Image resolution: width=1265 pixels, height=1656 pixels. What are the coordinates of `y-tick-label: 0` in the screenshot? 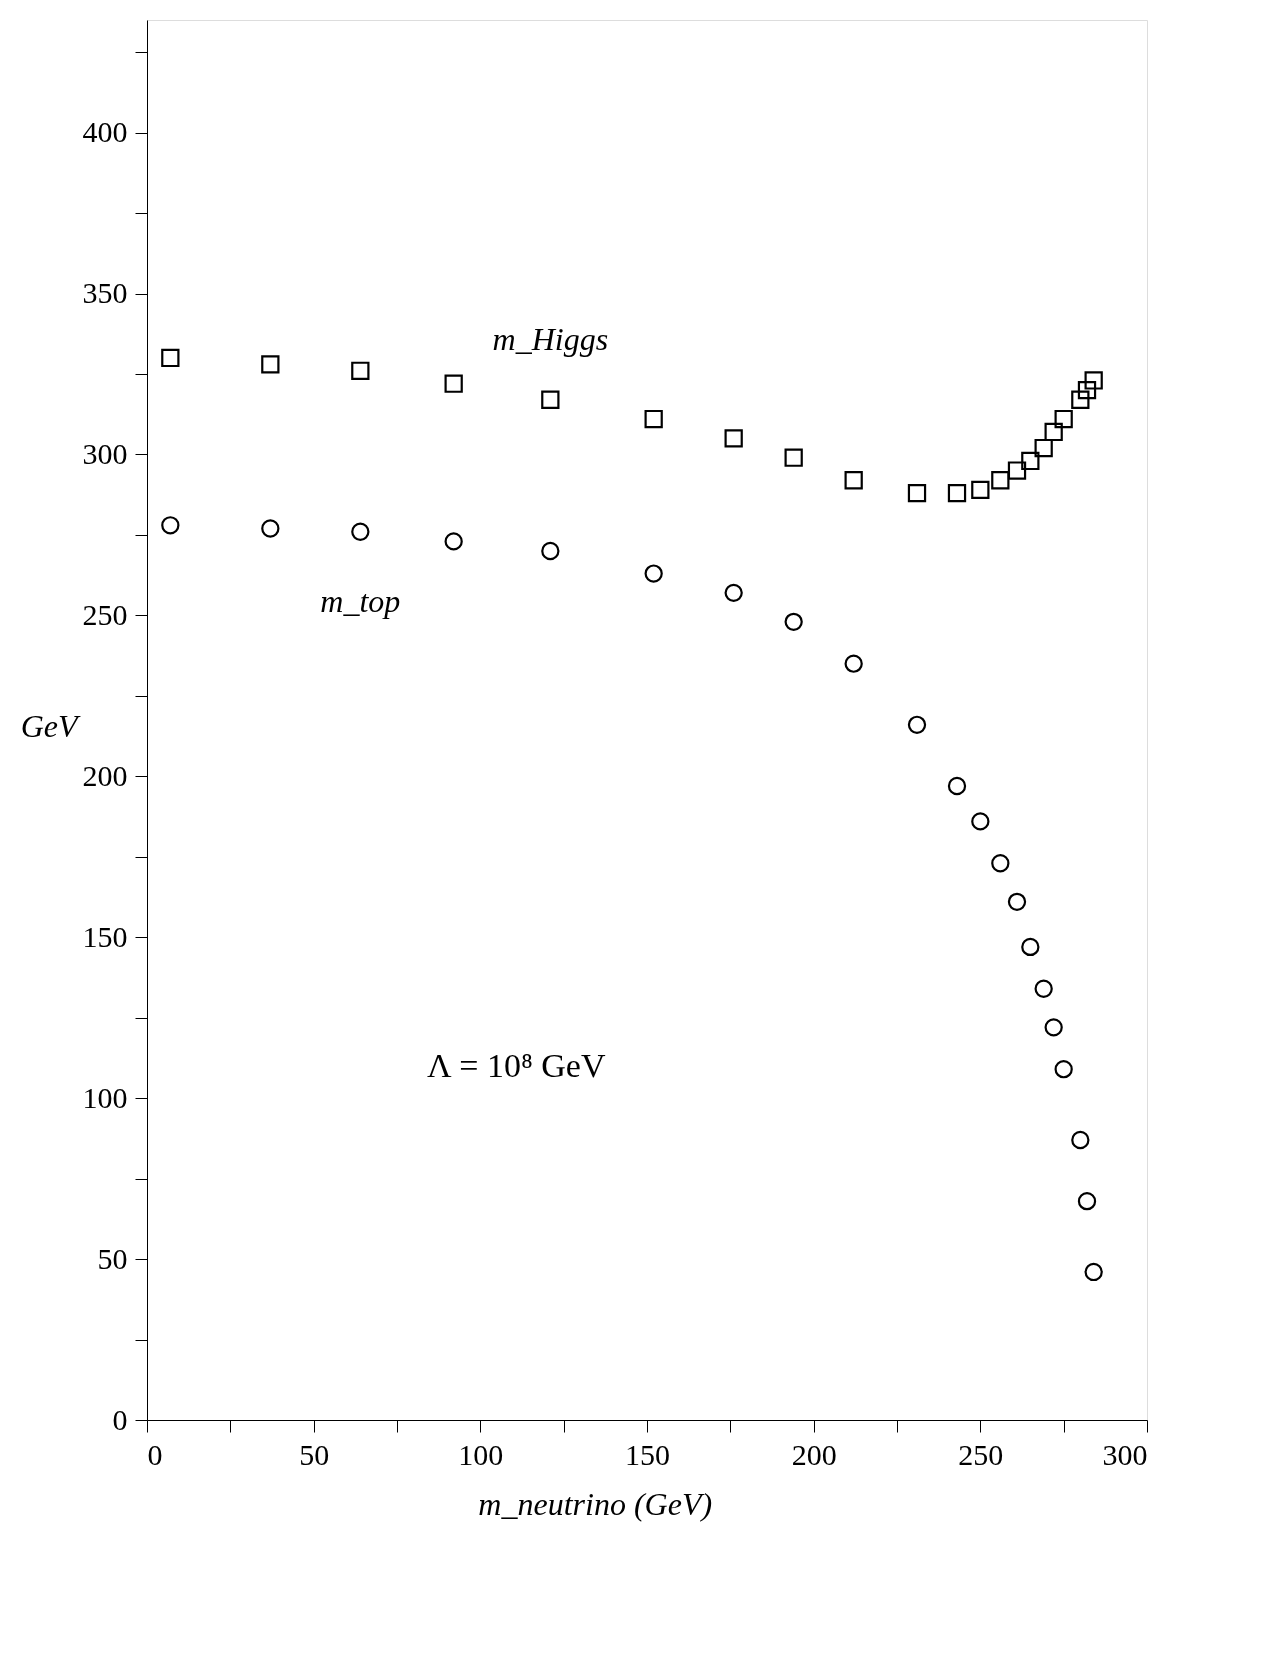 It's located at (120, 1419).